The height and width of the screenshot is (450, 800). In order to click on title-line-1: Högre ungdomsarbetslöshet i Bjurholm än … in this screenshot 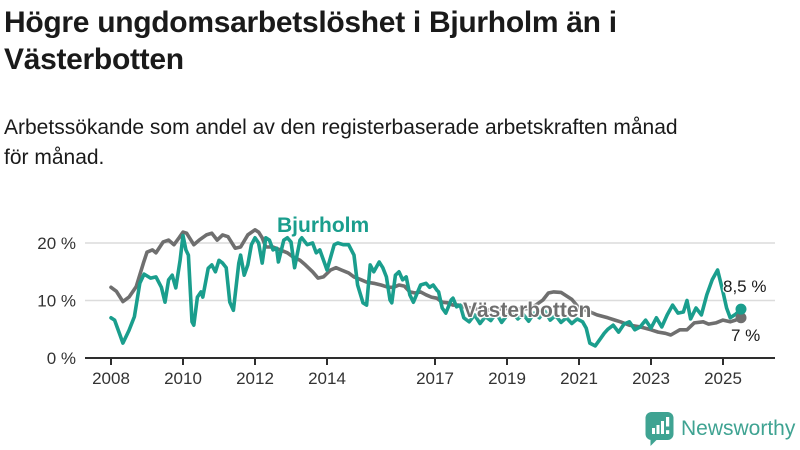, I will do `click(310, 22)`.